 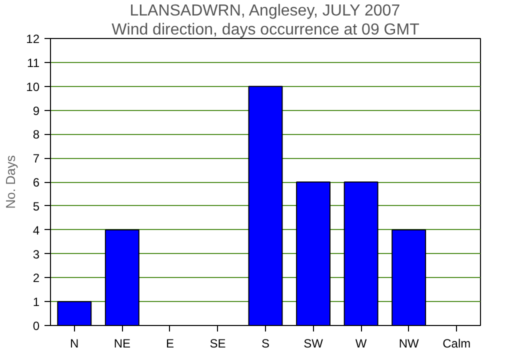 What do you see at coordinates (36, 278) in the screenshot?
I see `y-tick-label: 2` at bounding box center [36, 278].